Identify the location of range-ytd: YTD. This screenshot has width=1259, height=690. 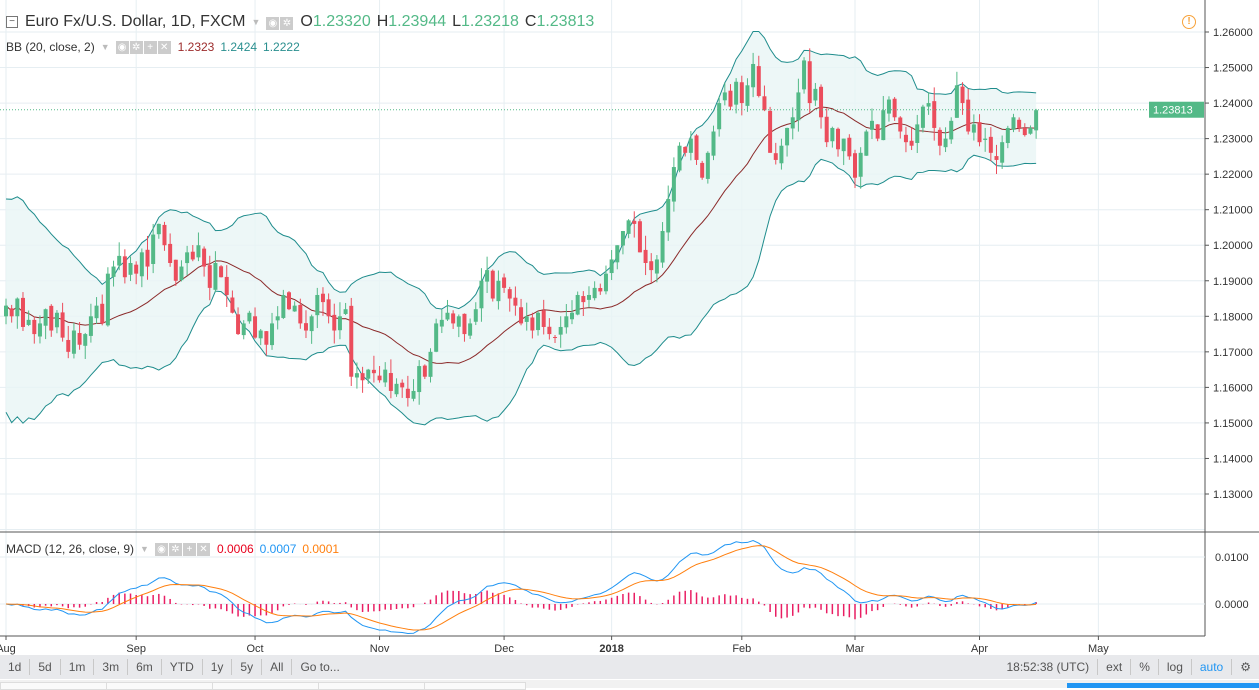
(182, 667).